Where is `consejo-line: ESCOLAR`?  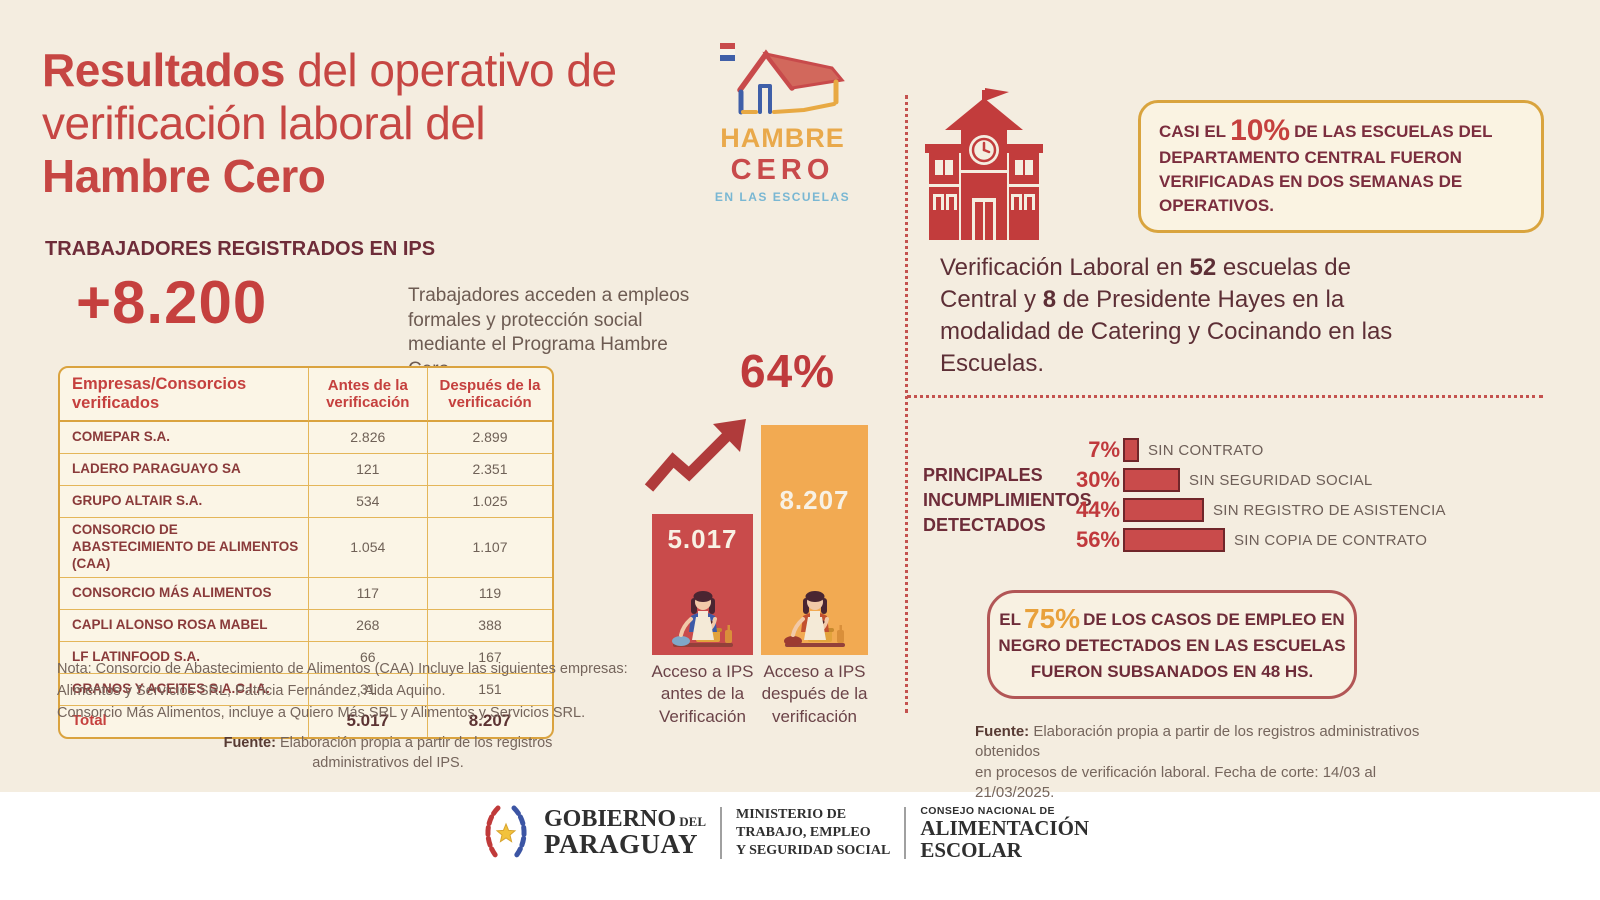
consejo-line: ESCOLAR is located at coordinates (971, 850).